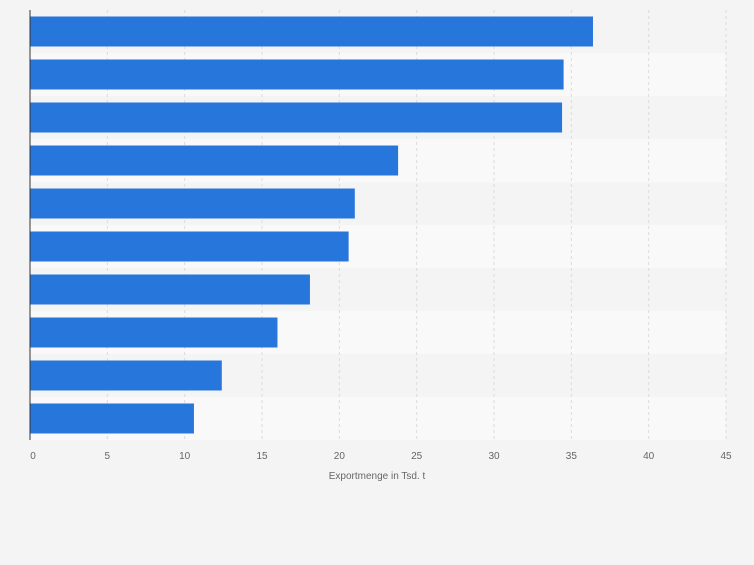 This screenshot has width=754, height=565. What do you see at coordinates (33, 456) in the screenshot?
I see `x-tick-label: 0` at bounding box center [33, 456].